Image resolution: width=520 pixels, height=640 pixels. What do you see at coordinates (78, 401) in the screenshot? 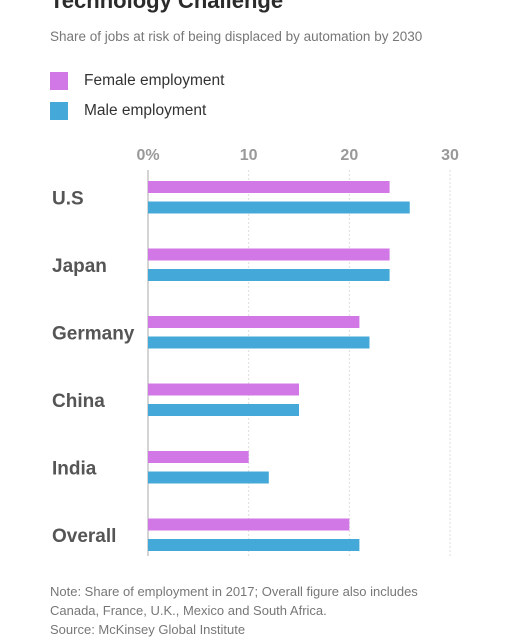
I see `category-label-china: China` at bounding box center [78, 401].